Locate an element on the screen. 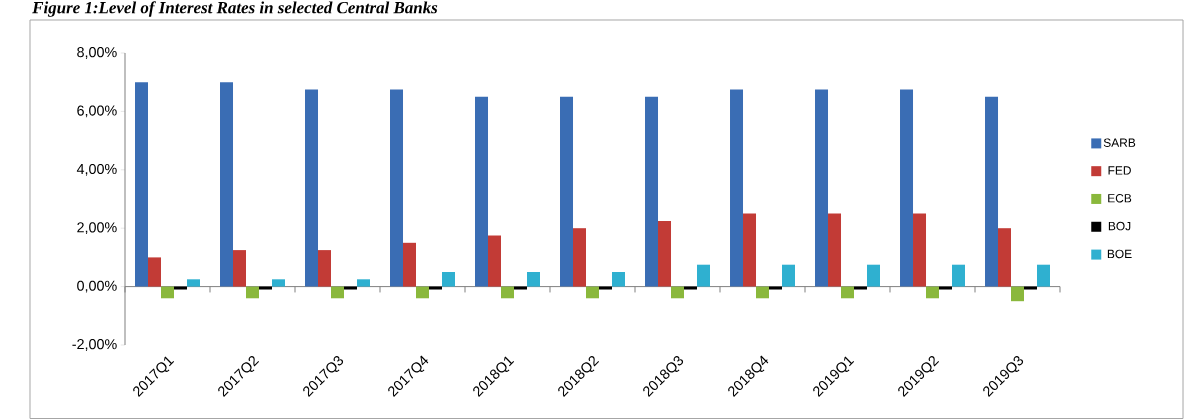 The image size is (1184, 419). legend-label: FED is located at coordinates (1119, 170).